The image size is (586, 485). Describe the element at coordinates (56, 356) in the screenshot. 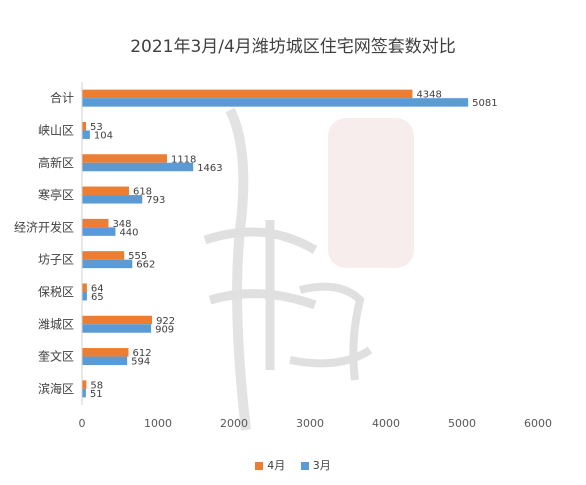

I see `category-label: 奎文区` at that location.